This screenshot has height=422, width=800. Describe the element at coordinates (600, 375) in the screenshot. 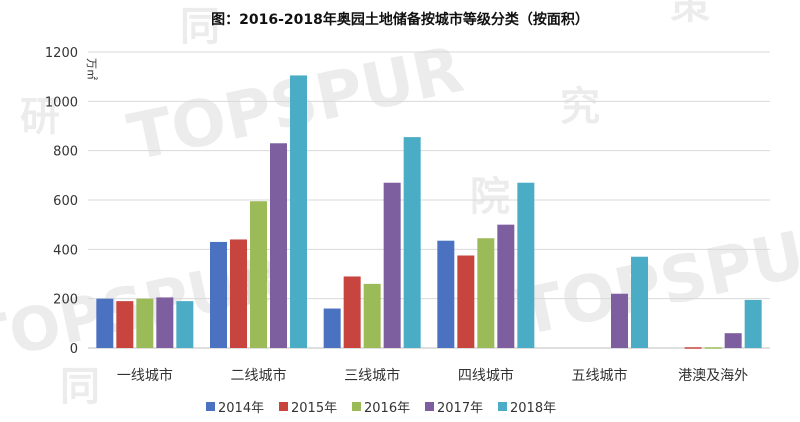

I see `x-category-label: 五线城市` at that location.